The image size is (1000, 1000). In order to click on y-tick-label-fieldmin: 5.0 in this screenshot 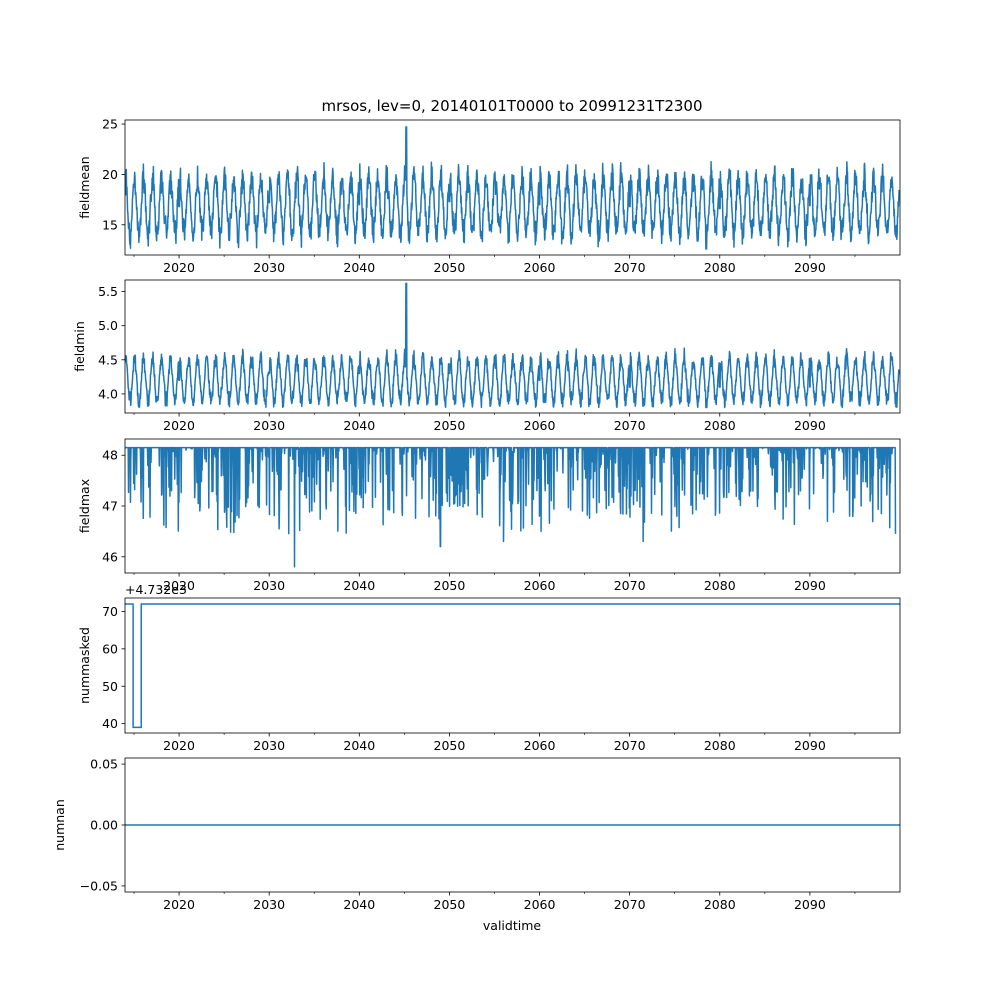, I will do `click(108, 325)`.